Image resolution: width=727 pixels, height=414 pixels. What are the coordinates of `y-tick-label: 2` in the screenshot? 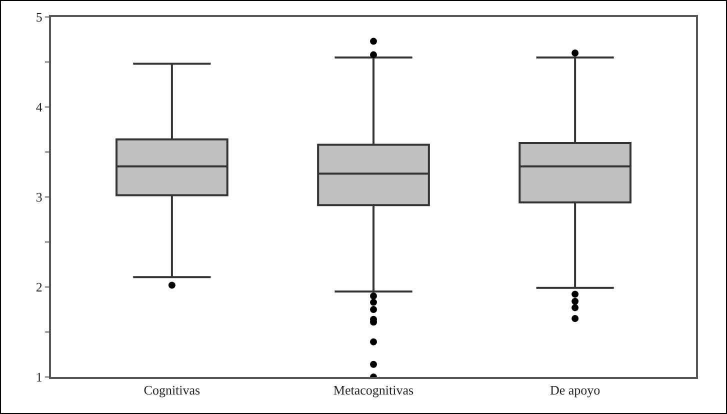 It's located at (39, 287).